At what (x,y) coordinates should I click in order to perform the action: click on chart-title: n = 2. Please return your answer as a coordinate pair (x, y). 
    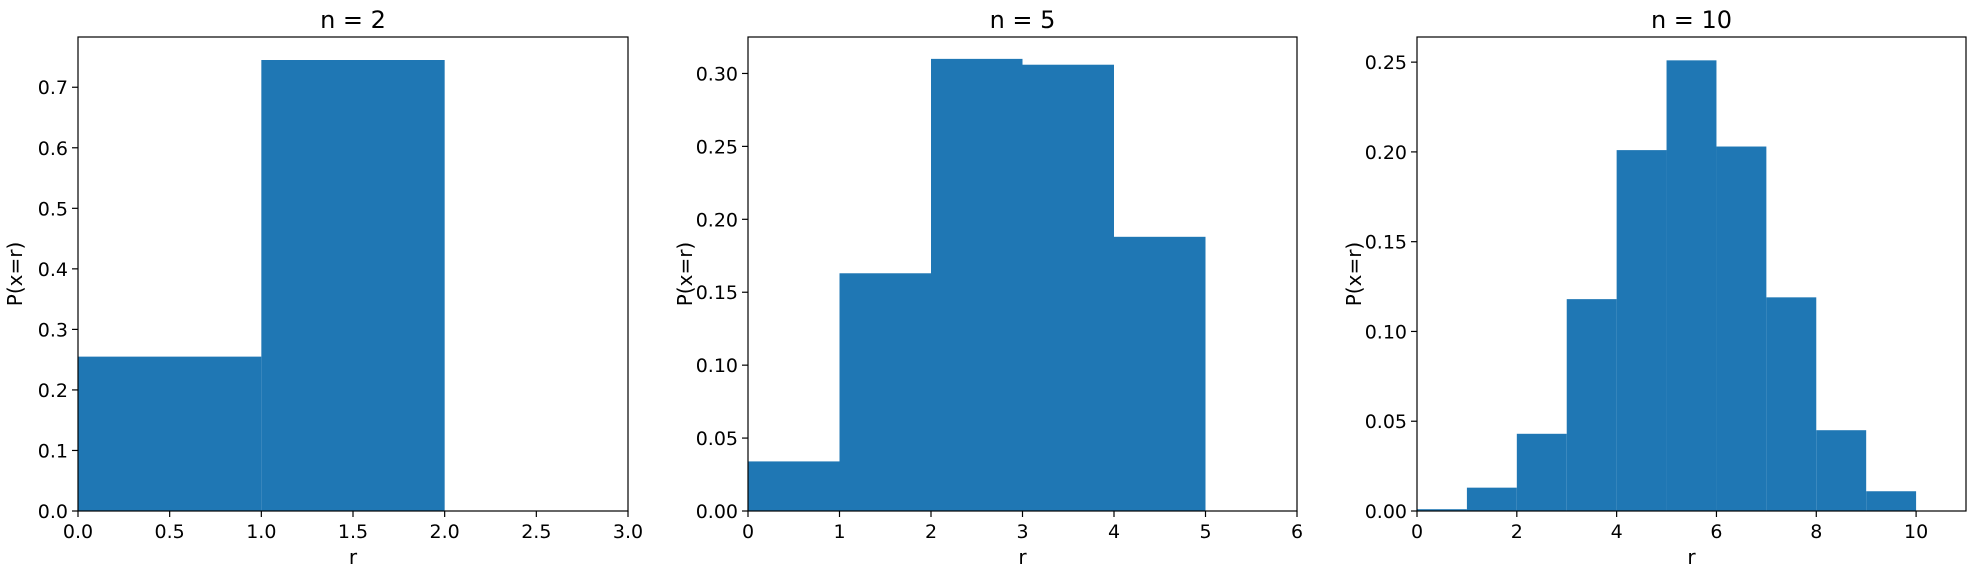
    Looking at the image, I should click on (353, 20).